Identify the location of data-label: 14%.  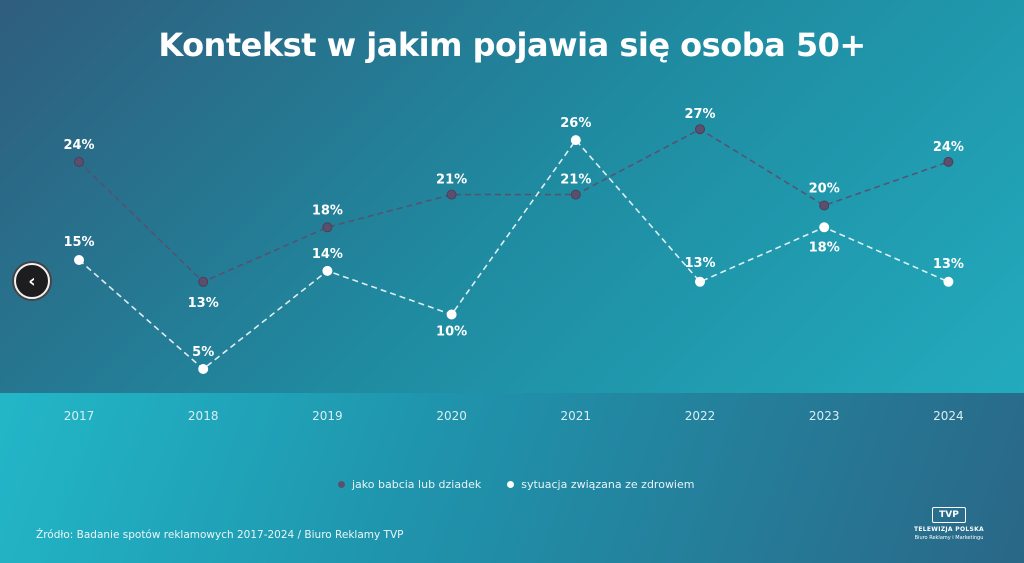
(327, 254).